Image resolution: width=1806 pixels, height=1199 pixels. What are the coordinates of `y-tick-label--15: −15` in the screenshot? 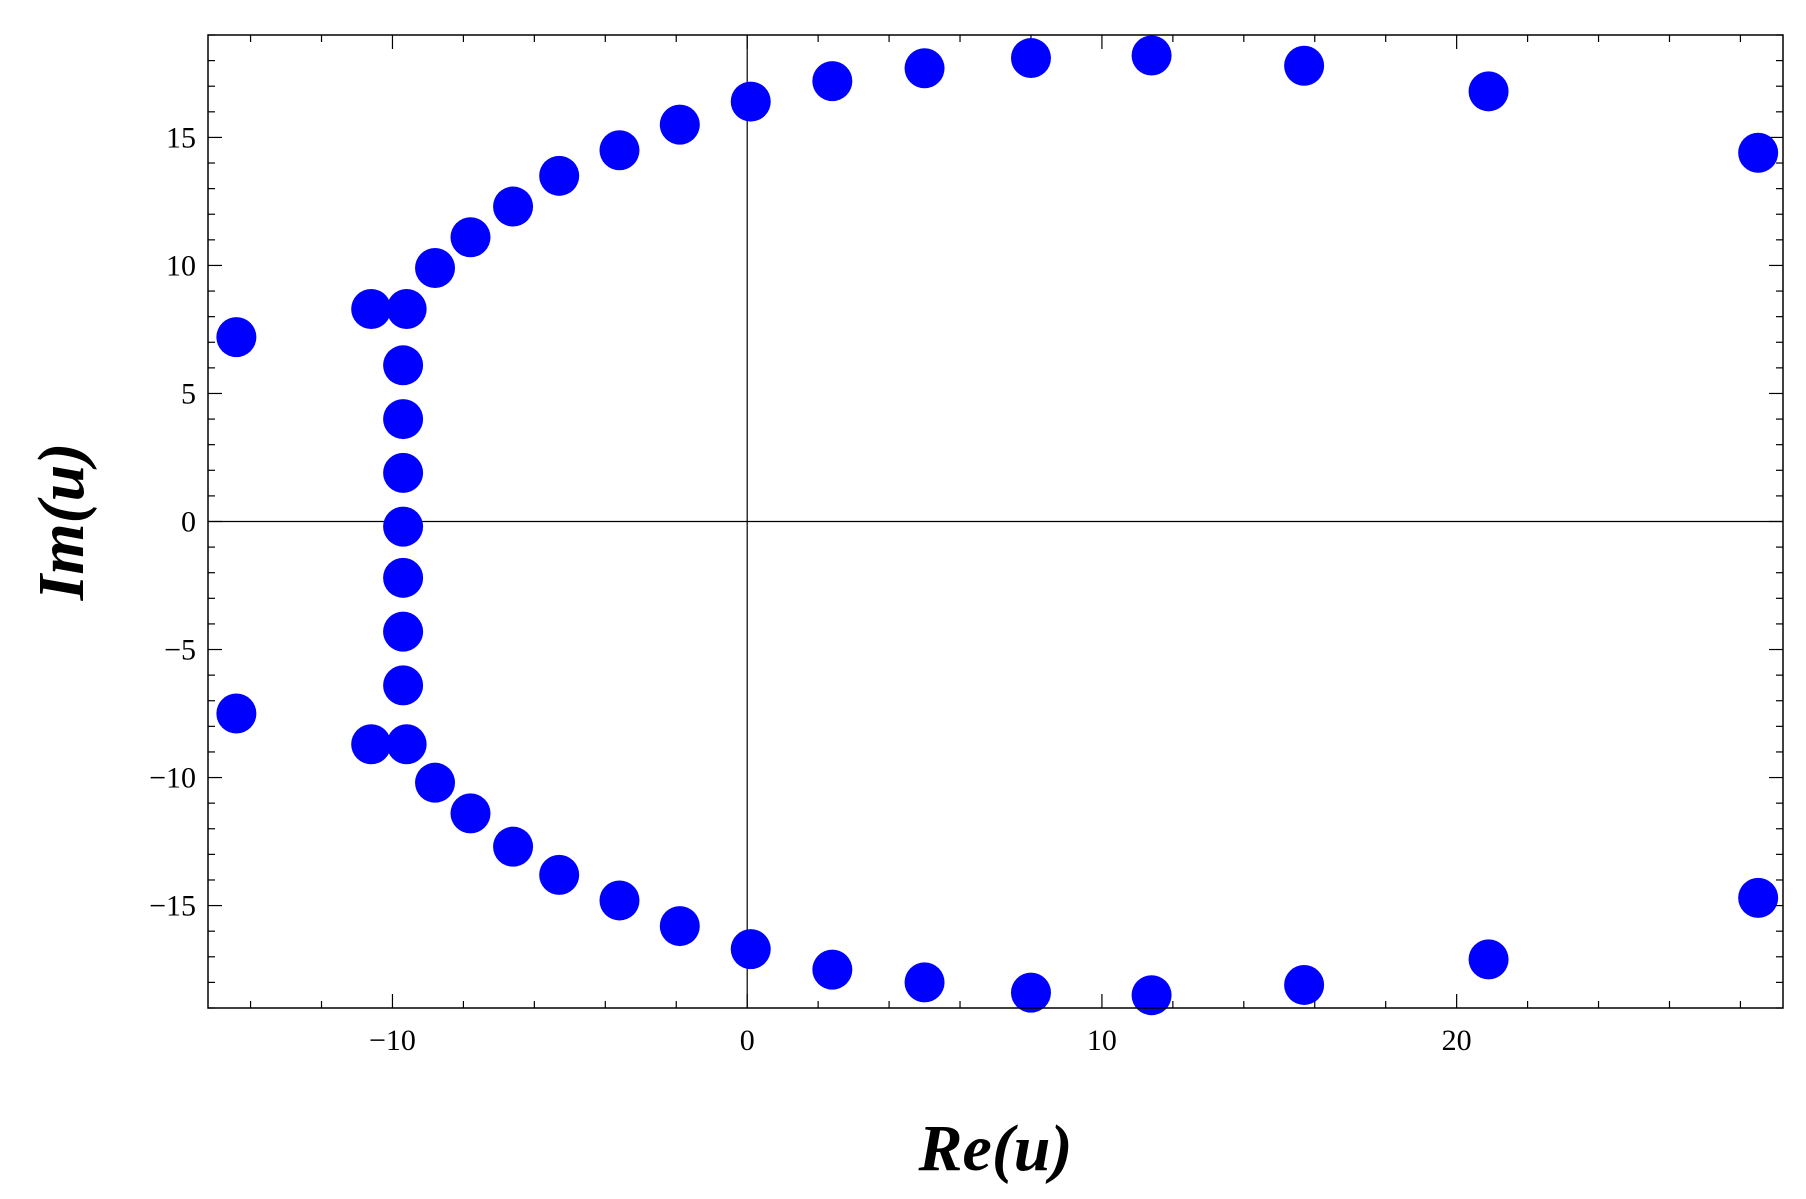 It's located at (172, 906).